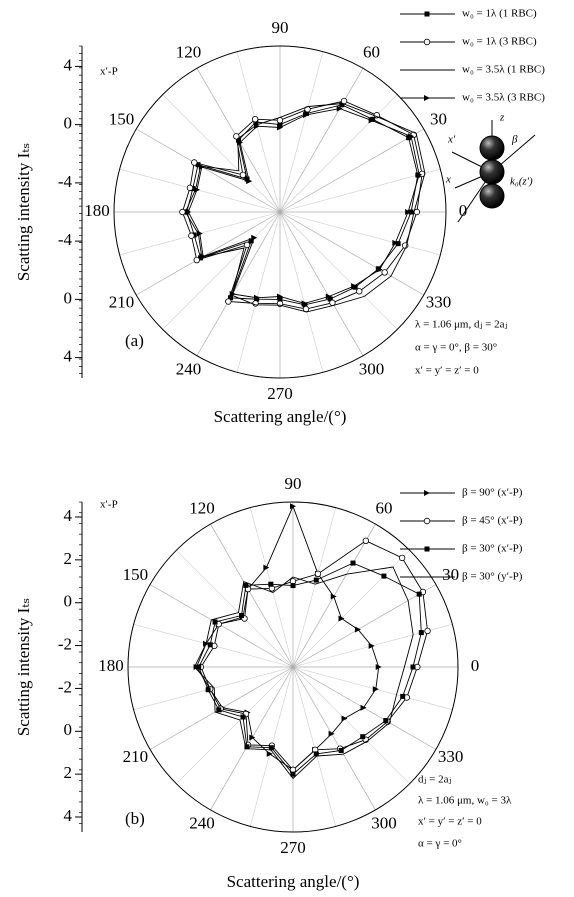 The height and width of the screenshot is (897, 574). I want to click on angle-label: 150, so click(122, 118).